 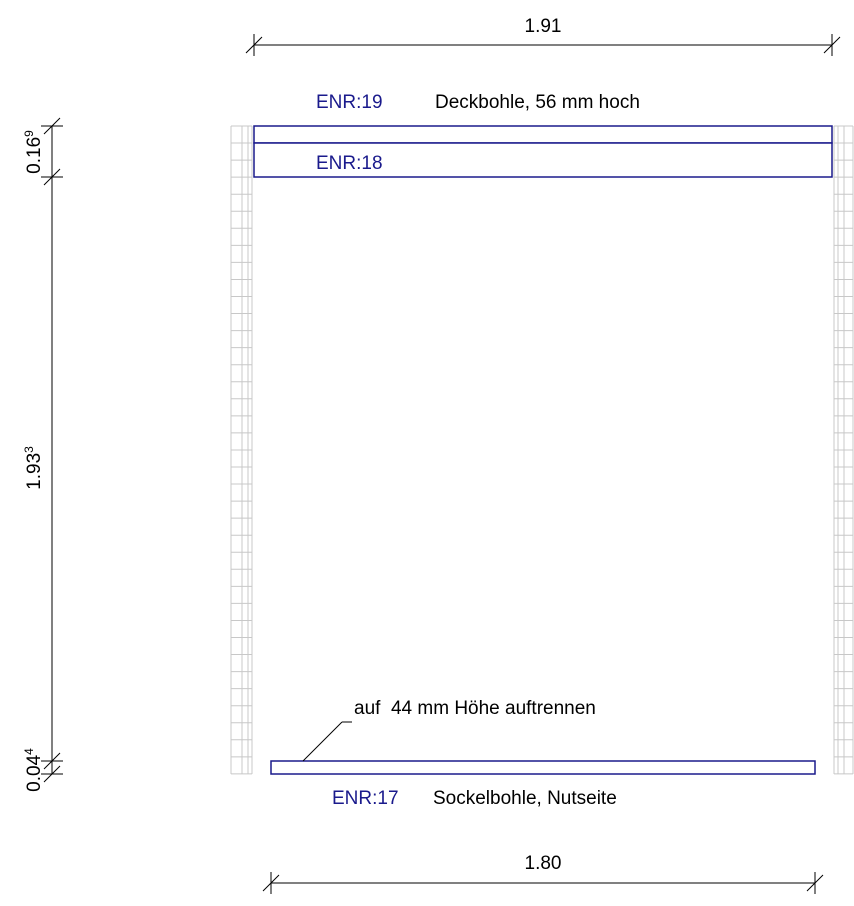 What do you see at coordinates (543, 134) in the screenshot?
I see `plank-enr19` at bounding box center [543, 134].